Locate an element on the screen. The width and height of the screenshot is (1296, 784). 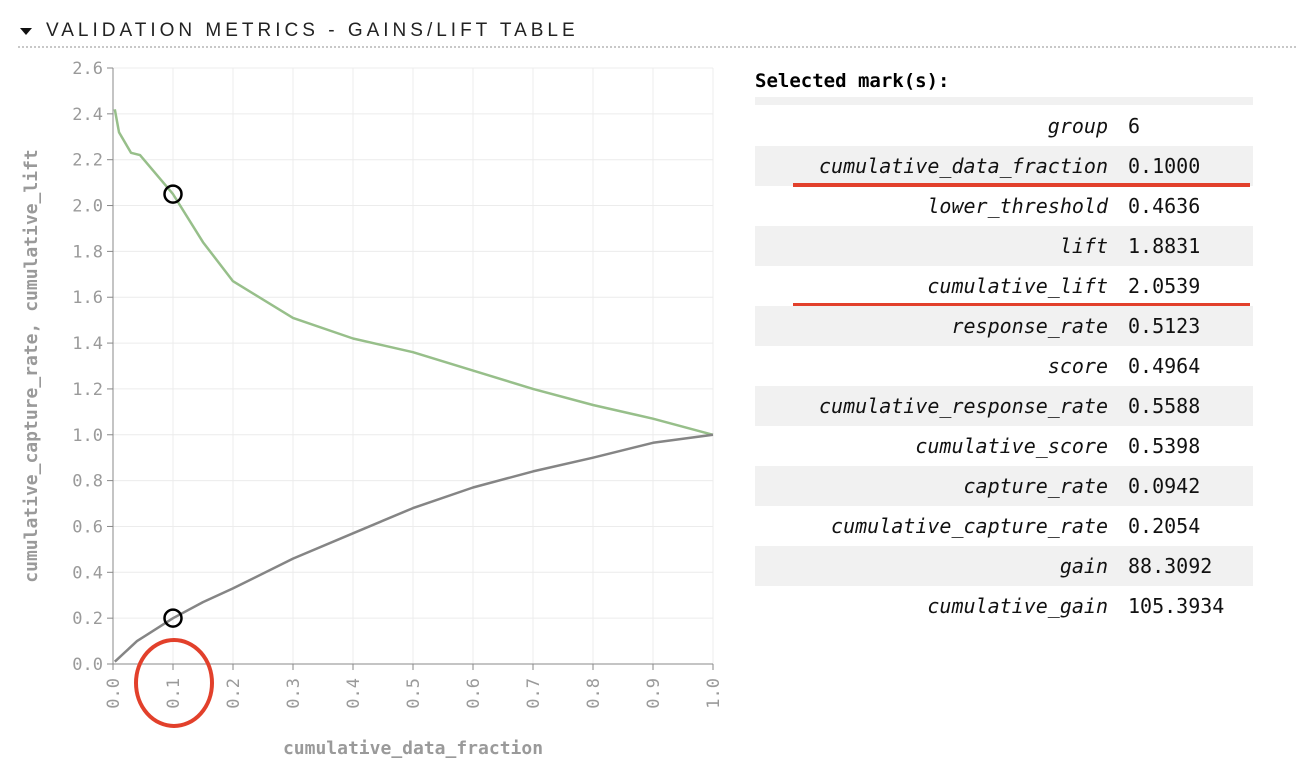
selected-marks-divider is located at coordinates (1004, 101).